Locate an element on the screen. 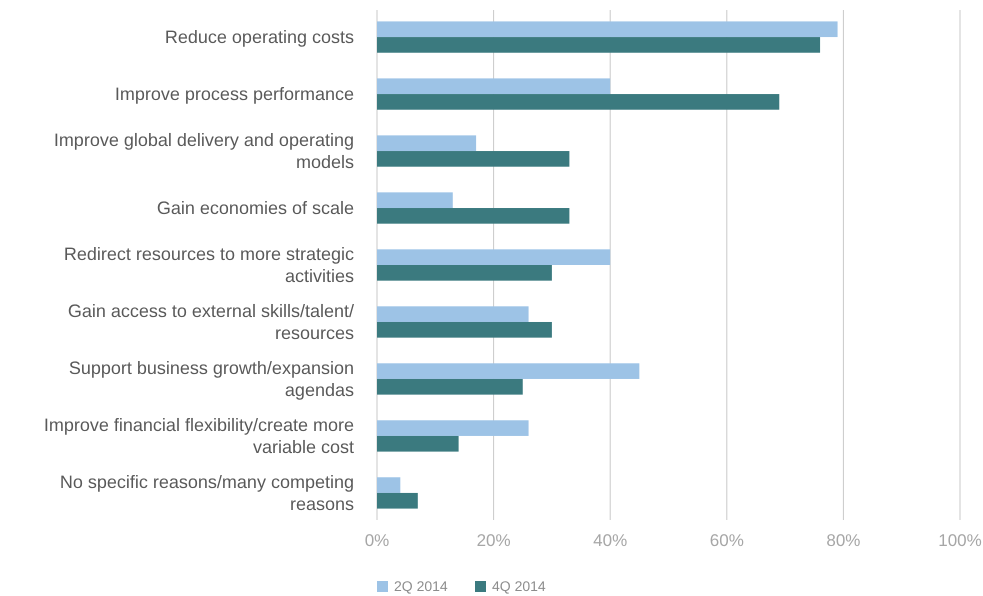  y-tick-label: Improve global delivery and operating models is located at coordinates (204, 151).